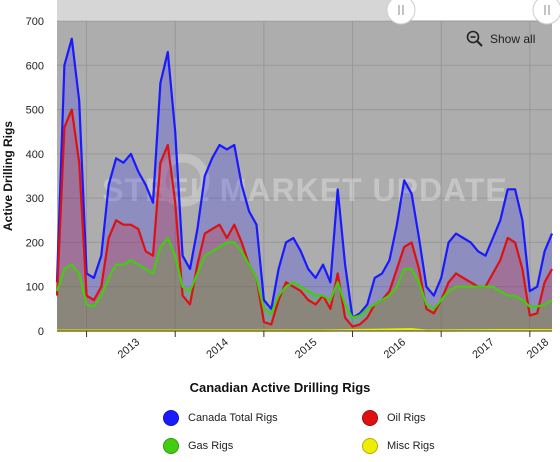 This screenshot has height=462, width=560. Describe the element at coordinates (304, 190) in the screenshot. I see `watermark-text: STEEL MARKET UPDATE` at that location.